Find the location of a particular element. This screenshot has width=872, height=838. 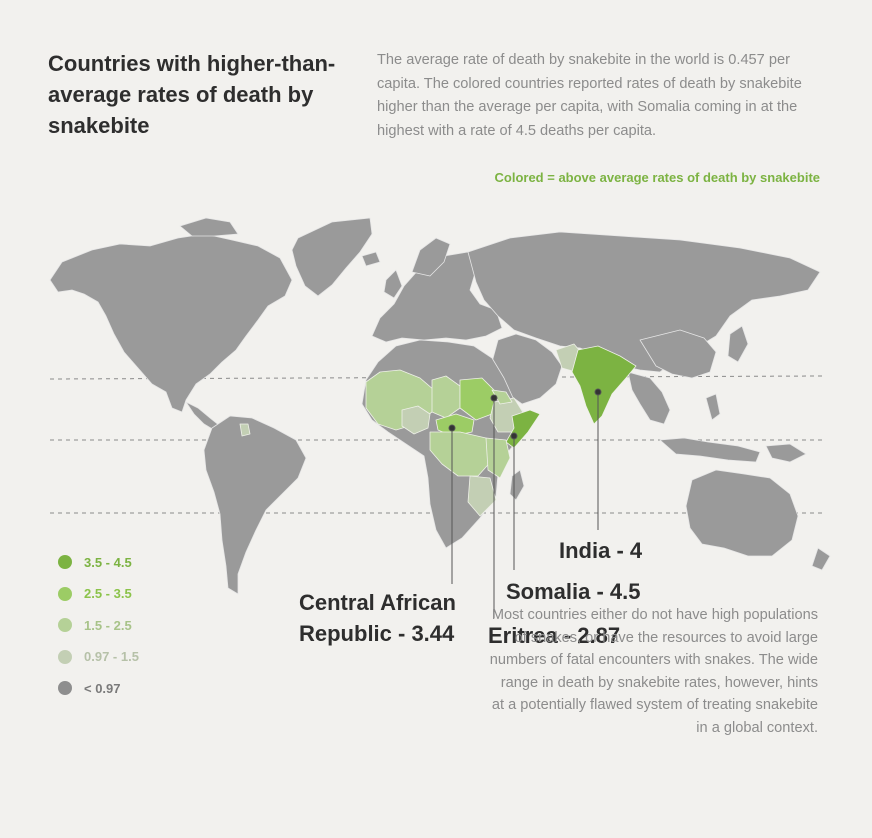

australia is located at coordinates (742, 513).